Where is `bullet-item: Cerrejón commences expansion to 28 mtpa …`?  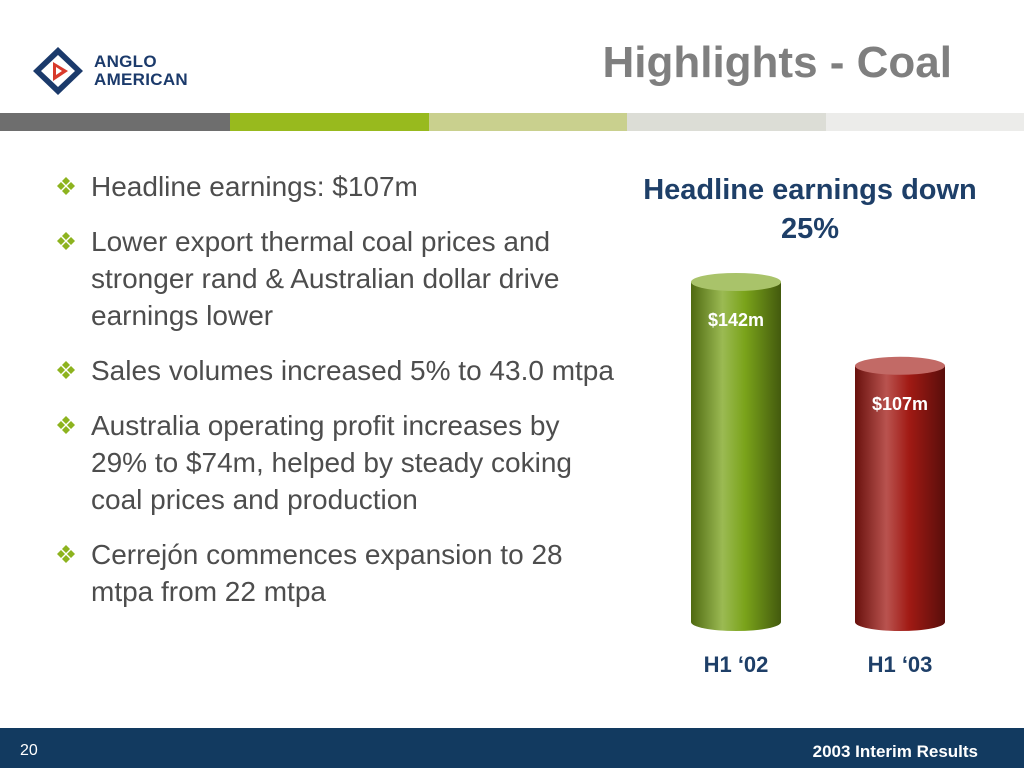
bullet-item: Cerrejón commences expansion to 28 mtpa … is located at coordinates (336, 573).